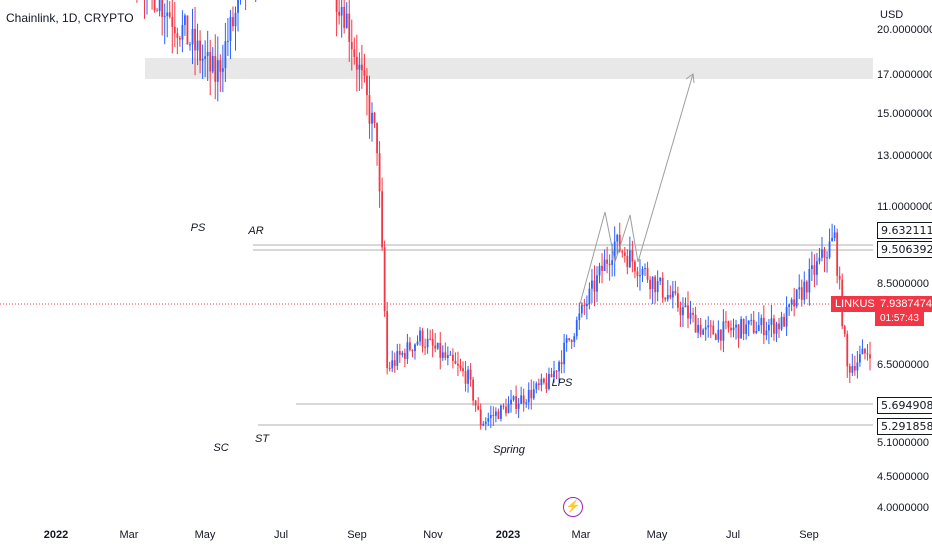 Image resolution: width=932 pixels, height=550 pixels. What do you see at coordinates (573, 507) in the screenshot?
I see `lightning-icon: ⚡` at bounding box center [573, 507].